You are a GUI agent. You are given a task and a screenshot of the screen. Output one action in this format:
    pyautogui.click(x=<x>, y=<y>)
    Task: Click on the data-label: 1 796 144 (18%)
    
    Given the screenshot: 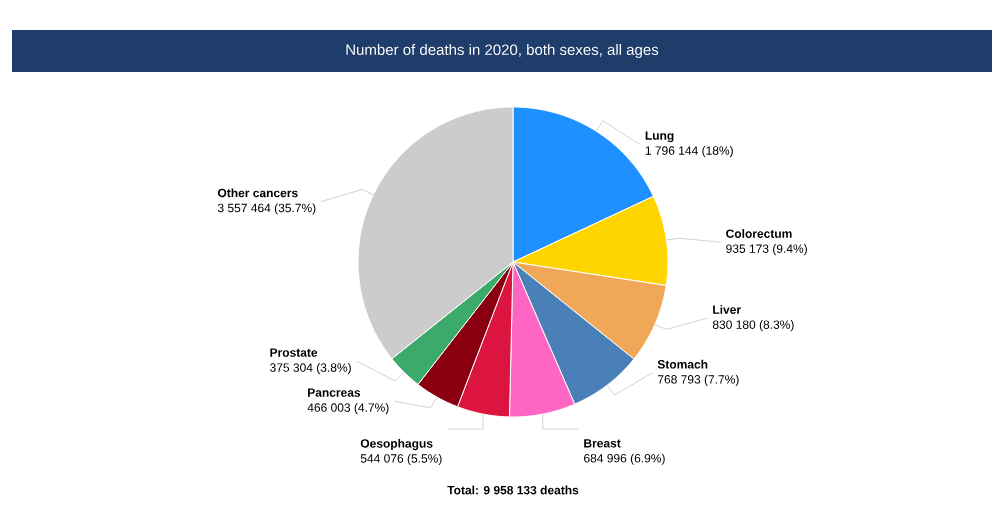 What is the action you would take?
    pyautogui.click(x=689, y=151)
    